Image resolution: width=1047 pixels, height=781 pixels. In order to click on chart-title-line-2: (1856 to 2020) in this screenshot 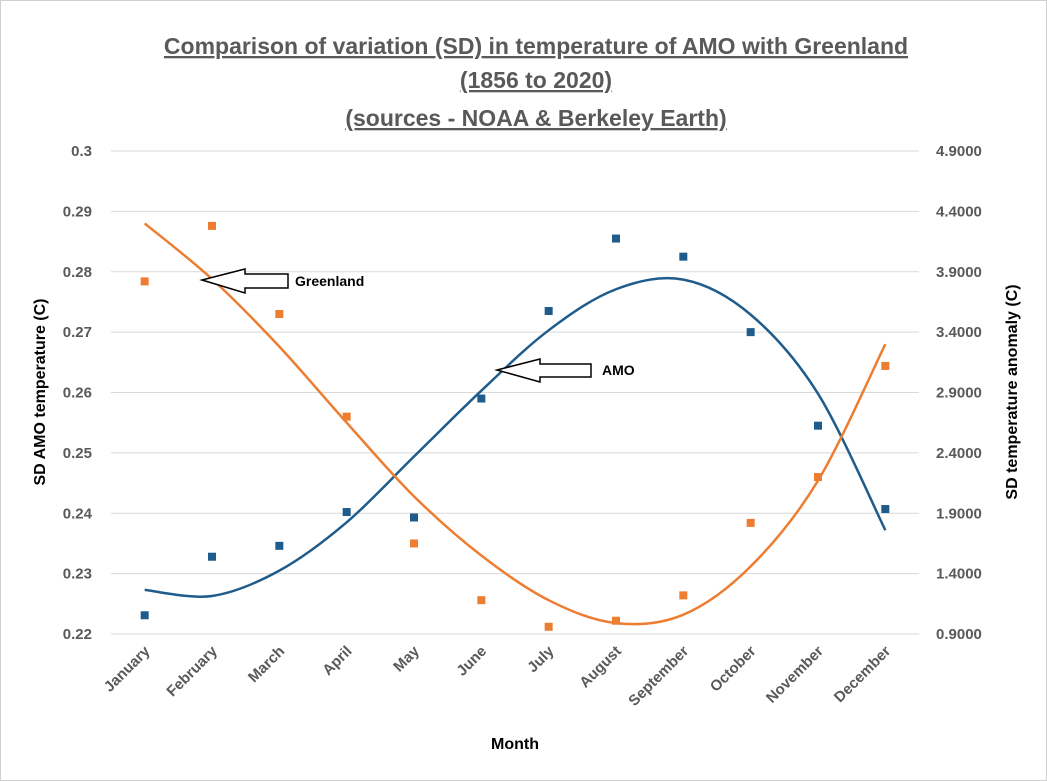, I will do `click(536, 80)`.